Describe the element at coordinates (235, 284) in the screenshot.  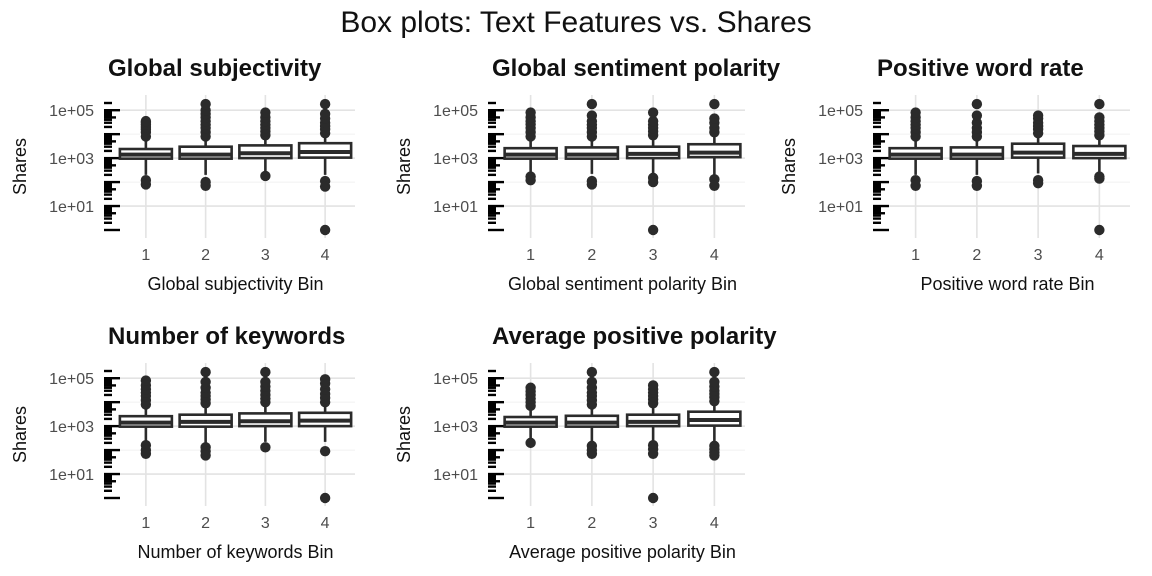
I see `x-axis-label: Global subjectivity Bin` at that location.